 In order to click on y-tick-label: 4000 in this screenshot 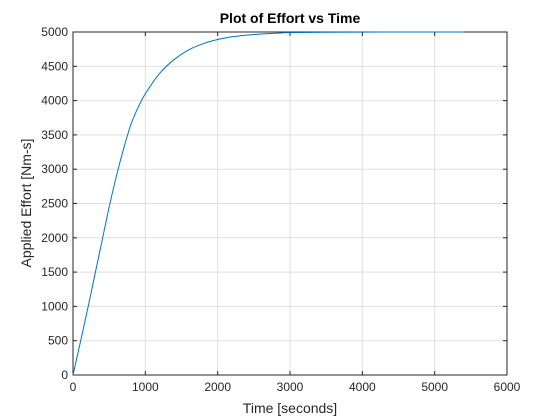, I will do `click(54, 101)`.